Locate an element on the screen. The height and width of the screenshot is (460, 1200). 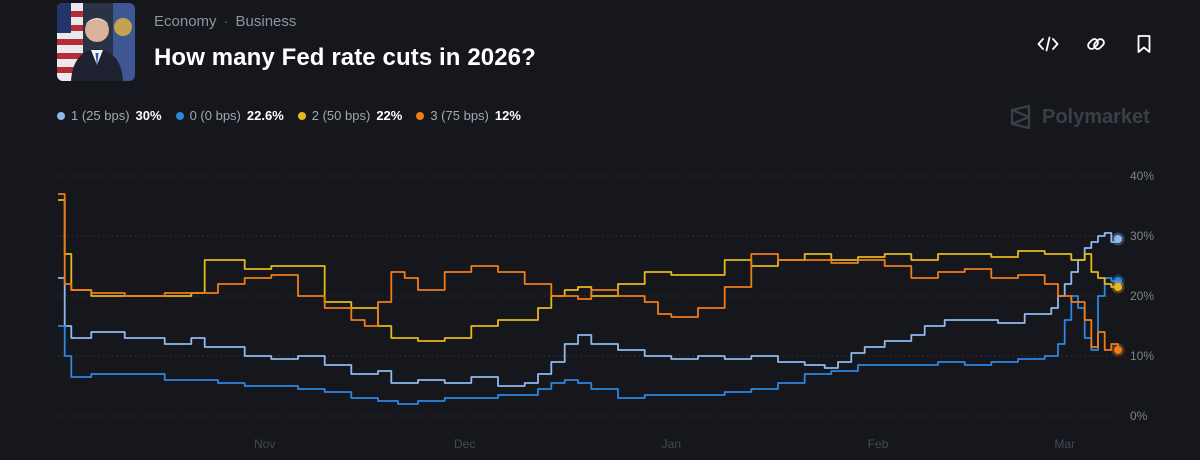
bookmark-icon is located at coordinates (1144, 44).